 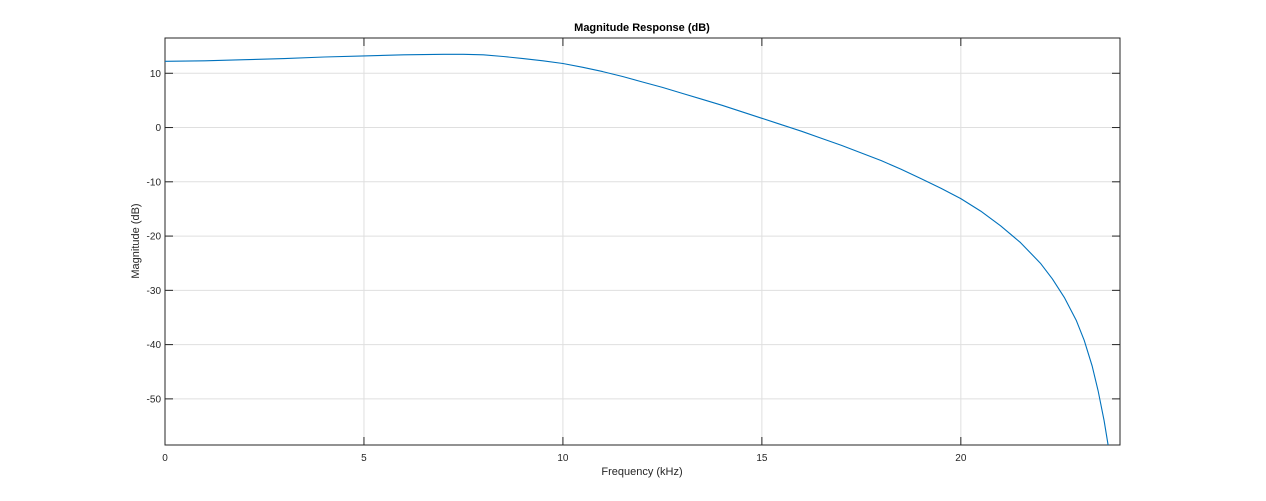 I want to click on y-tick-label: 10, so click(x=156, y=74).